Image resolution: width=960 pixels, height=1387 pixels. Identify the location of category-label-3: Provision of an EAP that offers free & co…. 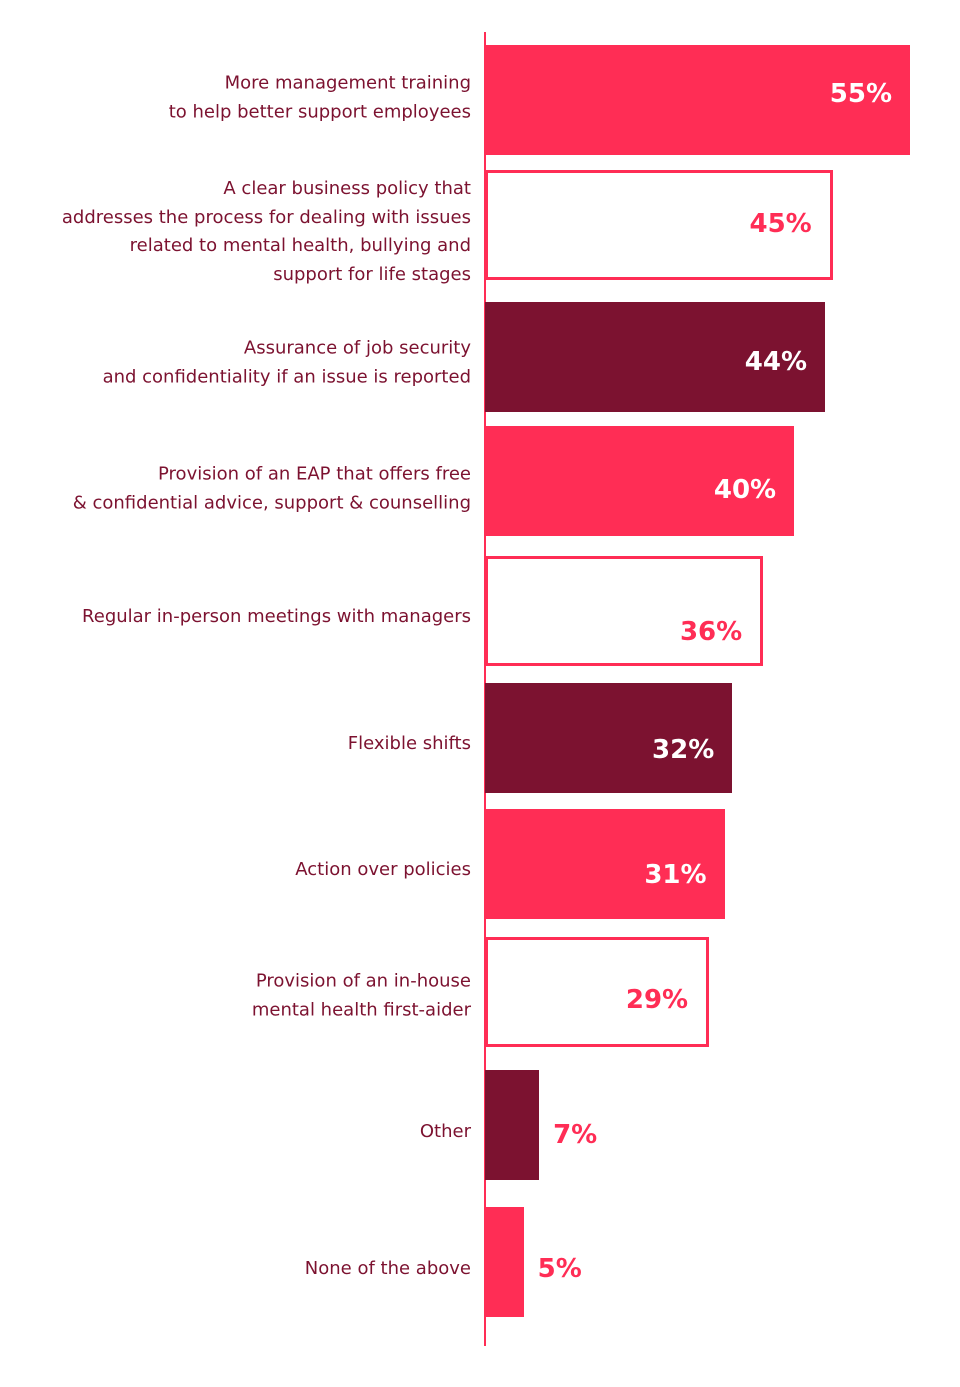
(251, 489).